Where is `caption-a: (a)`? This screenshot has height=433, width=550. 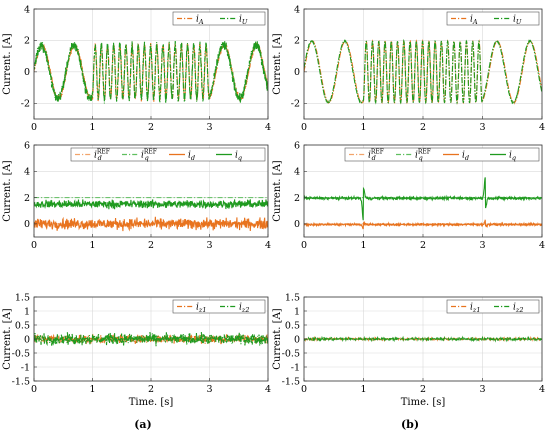
caption-a: (a) is located at coordinates (143, 424).